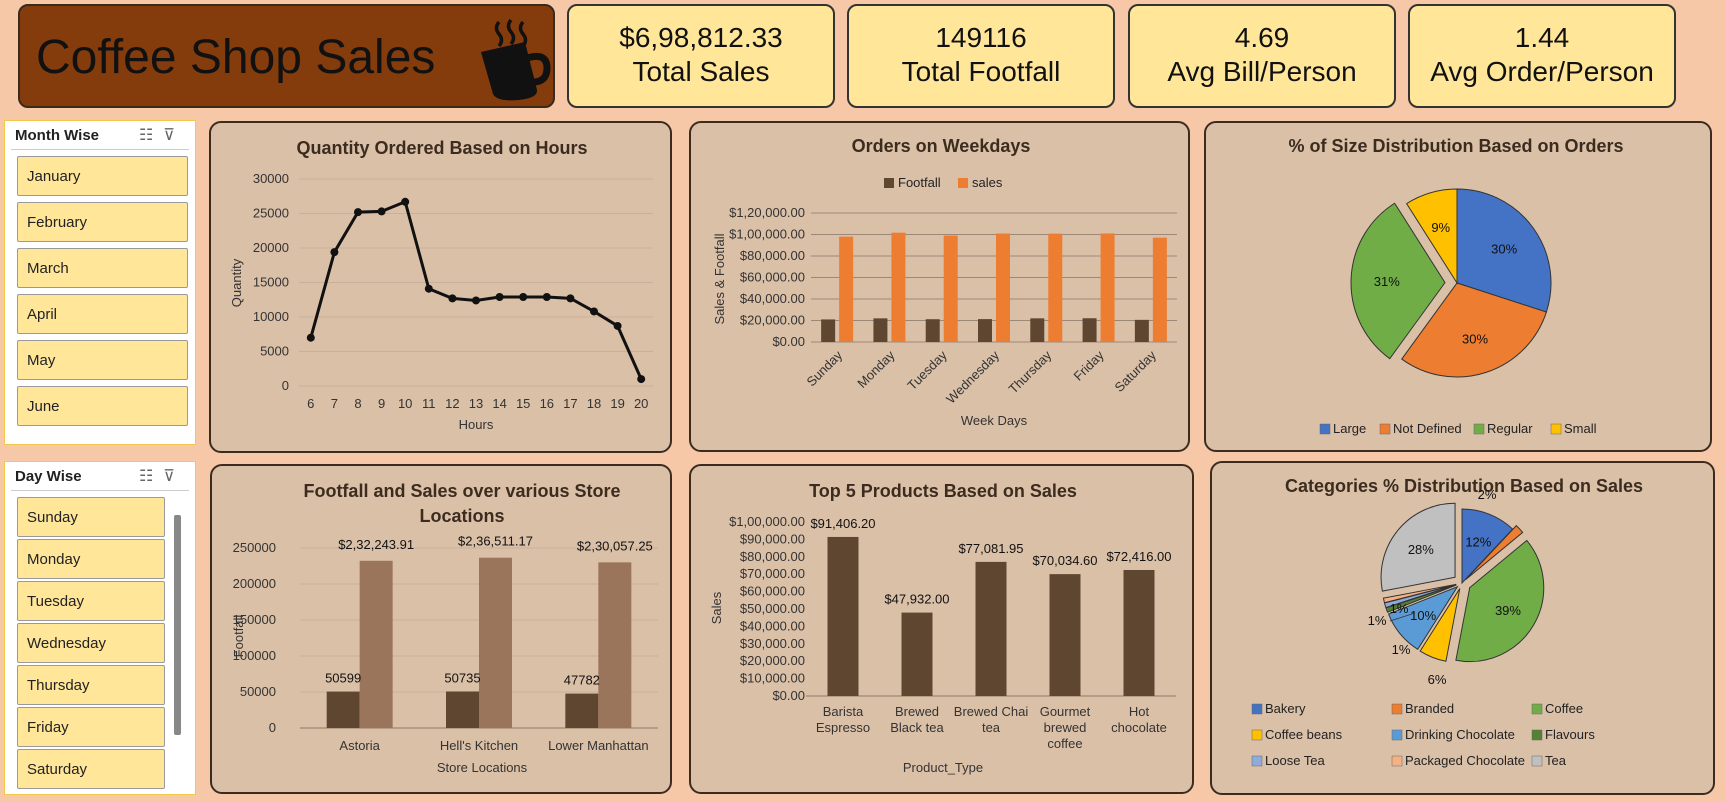 The width and height of the screenshot is (1725, 802). I want to click on data-label: 47782, so click(582, 680).